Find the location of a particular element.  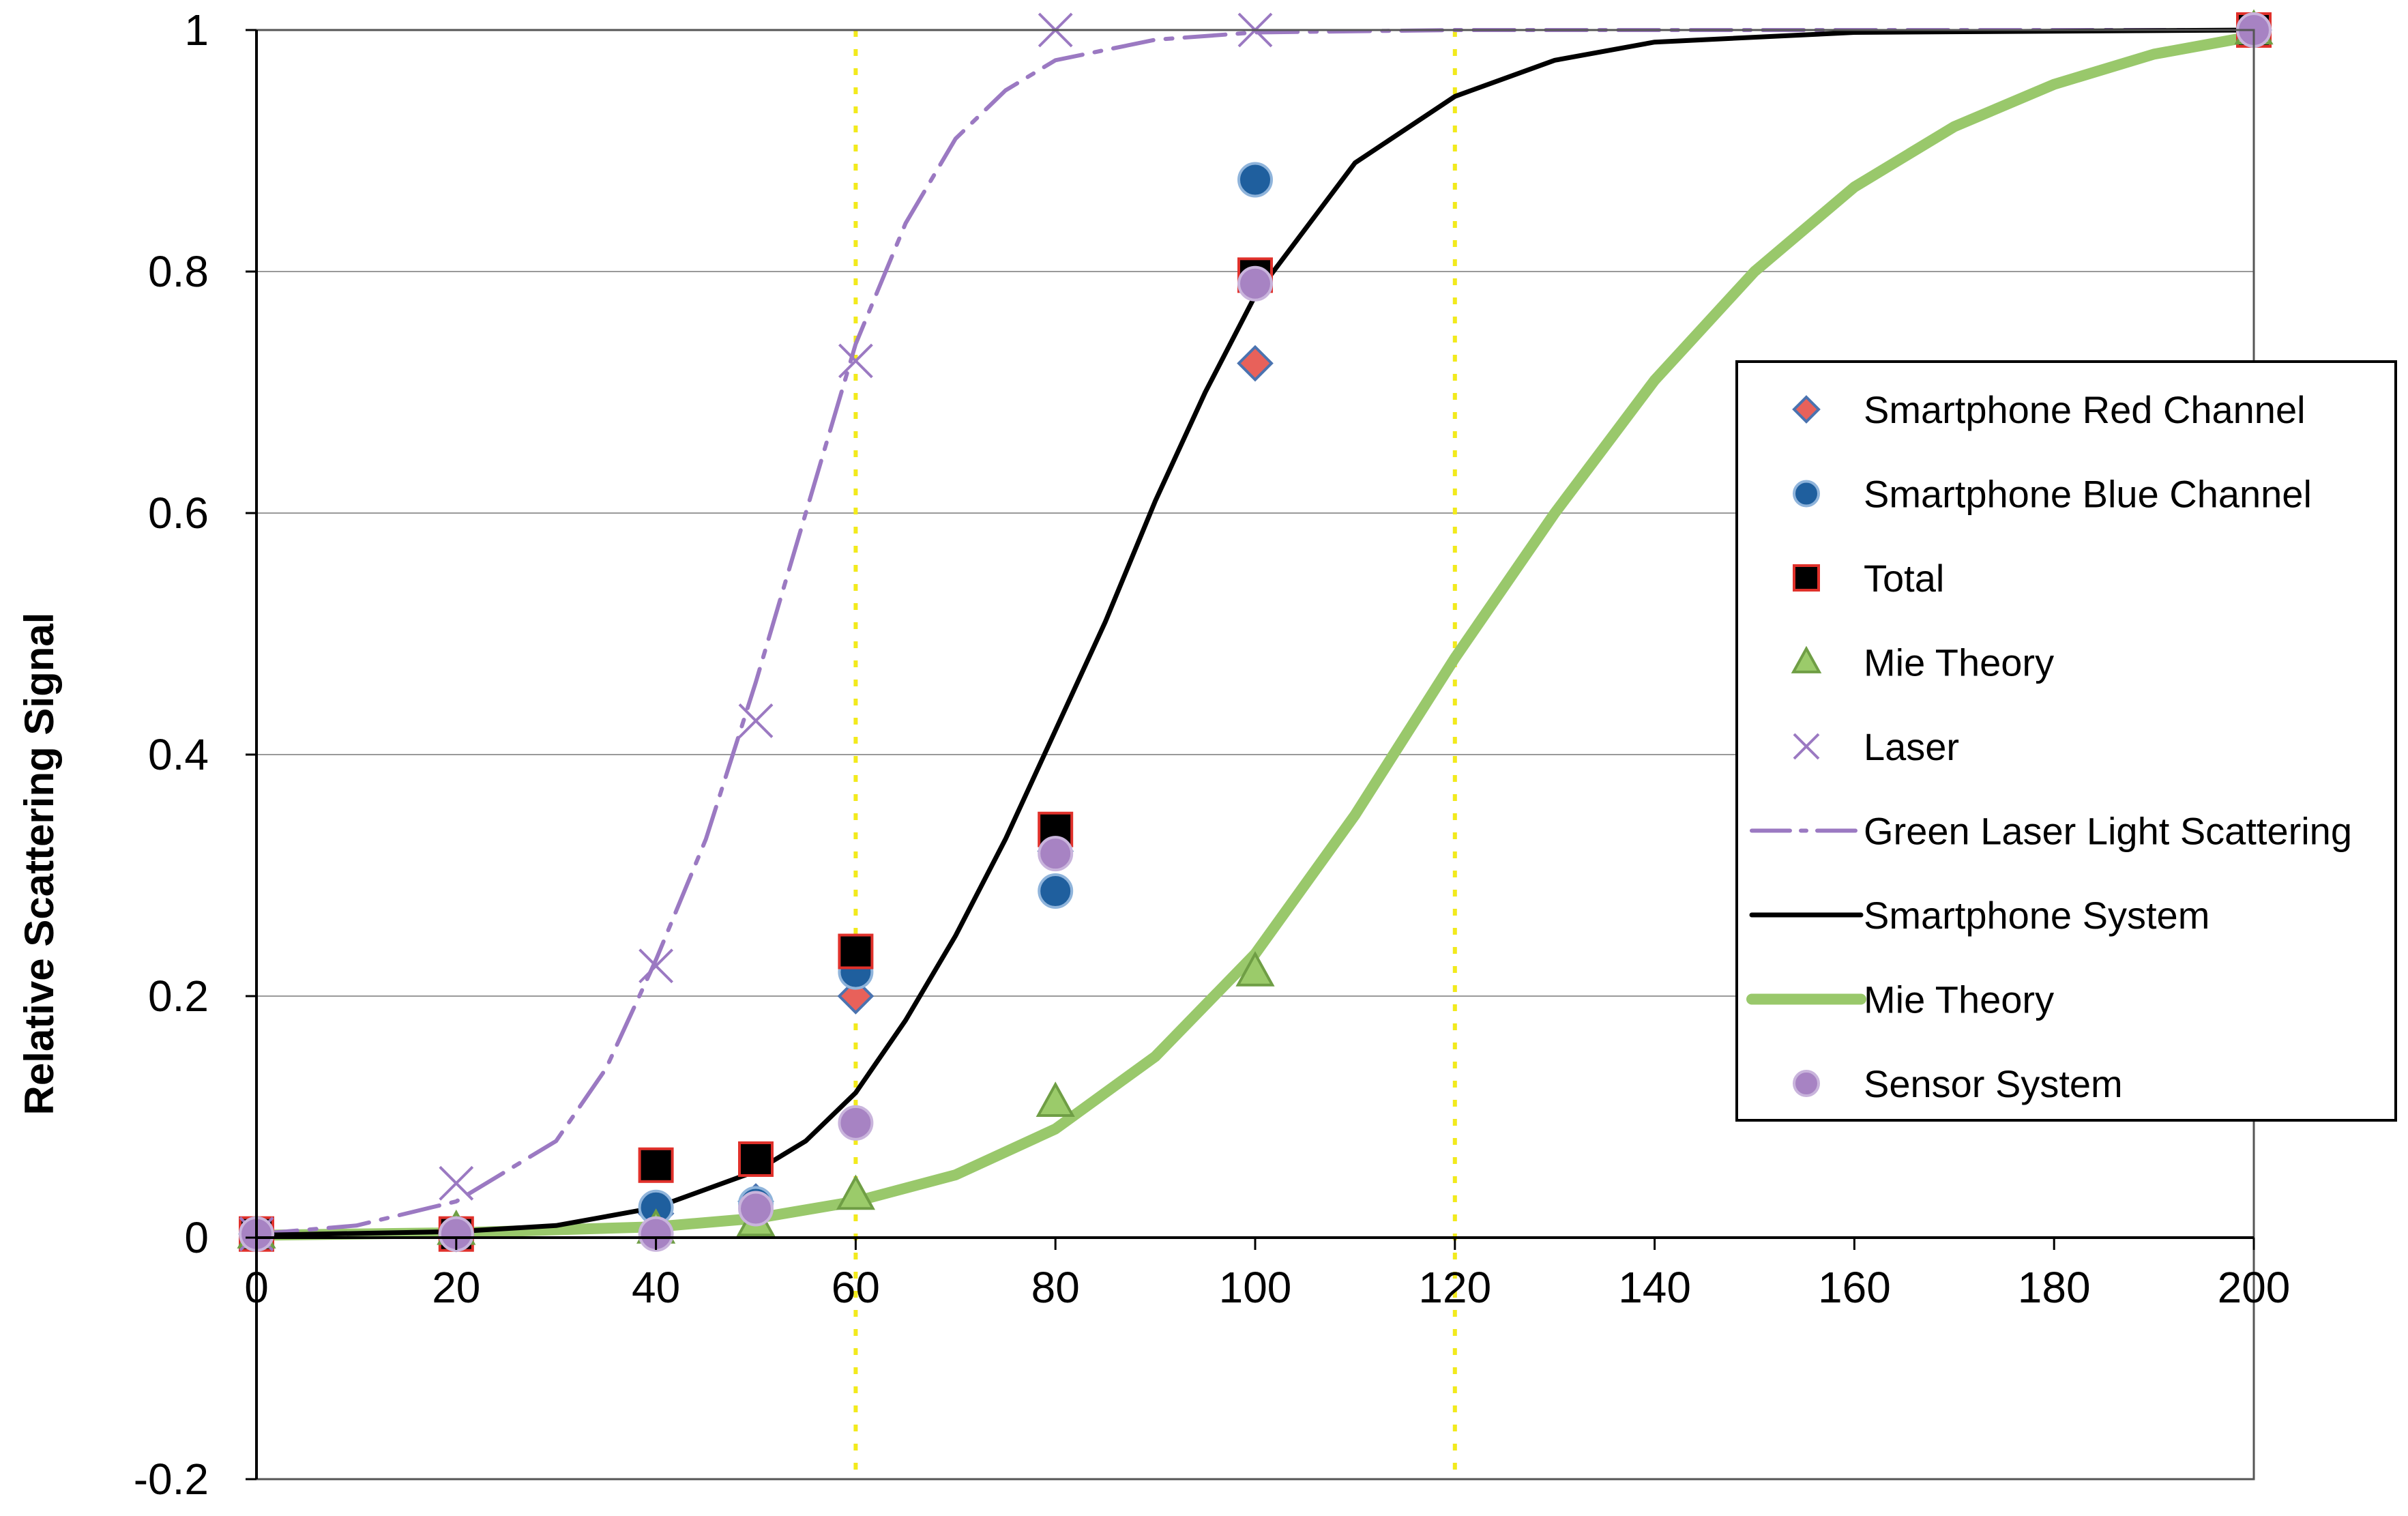

x-tick-label-10: 200 is located at coordinates (2254, 1287).